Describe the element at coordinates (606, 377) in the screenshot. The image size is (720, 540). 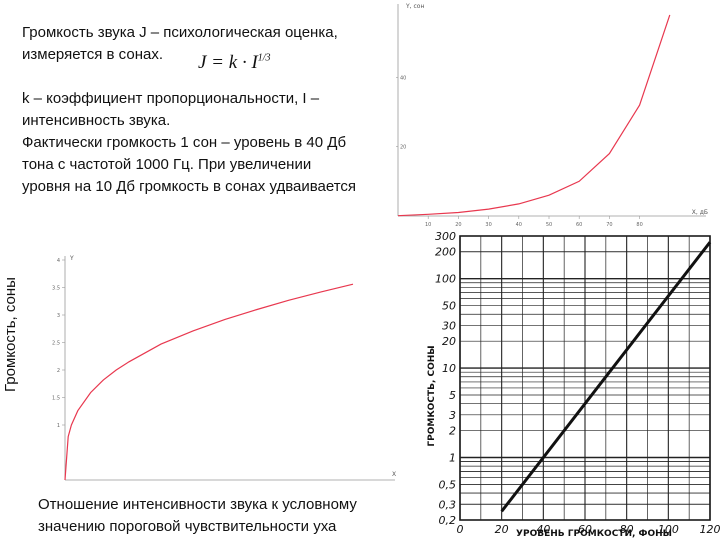
I see `log-series-line` at that location.